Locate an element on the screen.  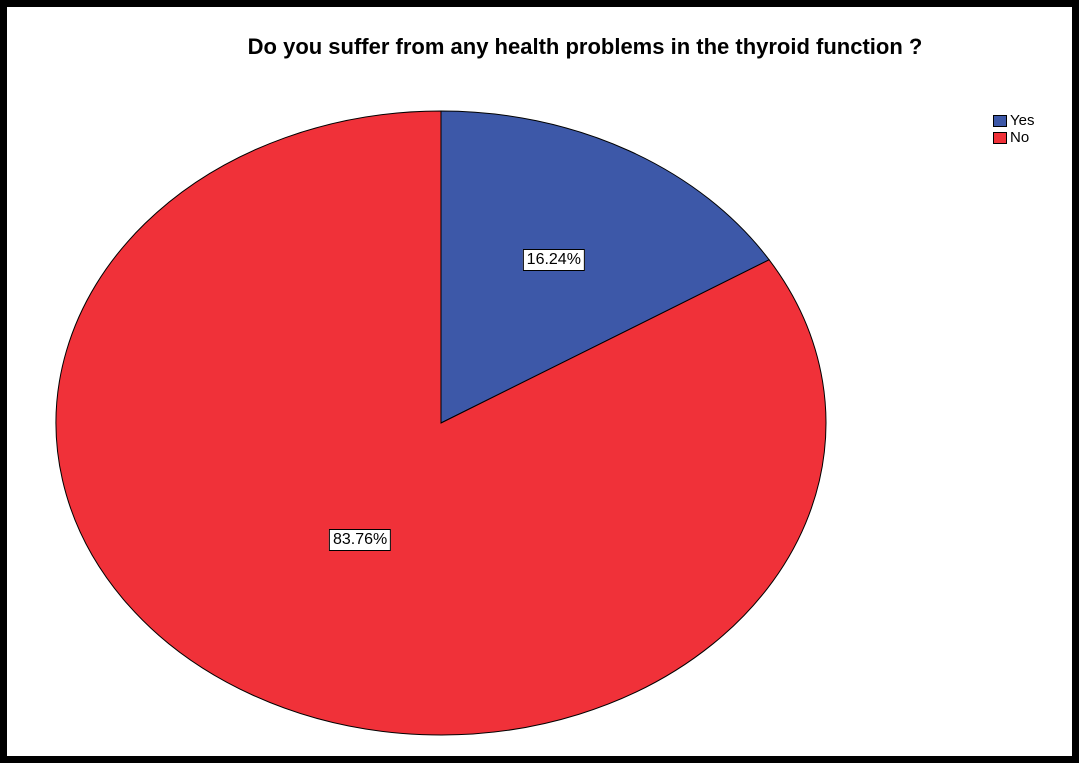
legend-item-no: No is located at coordinates (1013, 137).